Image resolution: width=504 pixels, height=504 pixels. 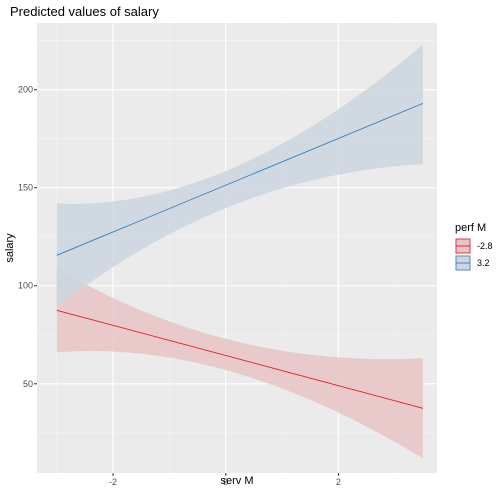 What do you see at coordinates (483, 263) in the screenshot?
I see `legend-label-2: 3.2` at bounding box center [483, 263].